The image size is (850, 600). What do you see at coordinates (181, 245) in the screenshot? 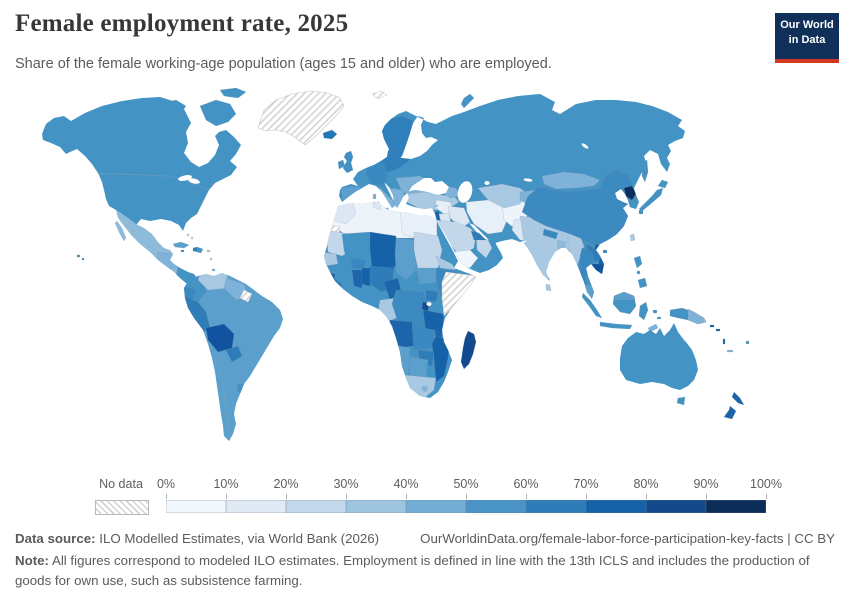
I see `country-cuba` at bounding box center [181, 245].